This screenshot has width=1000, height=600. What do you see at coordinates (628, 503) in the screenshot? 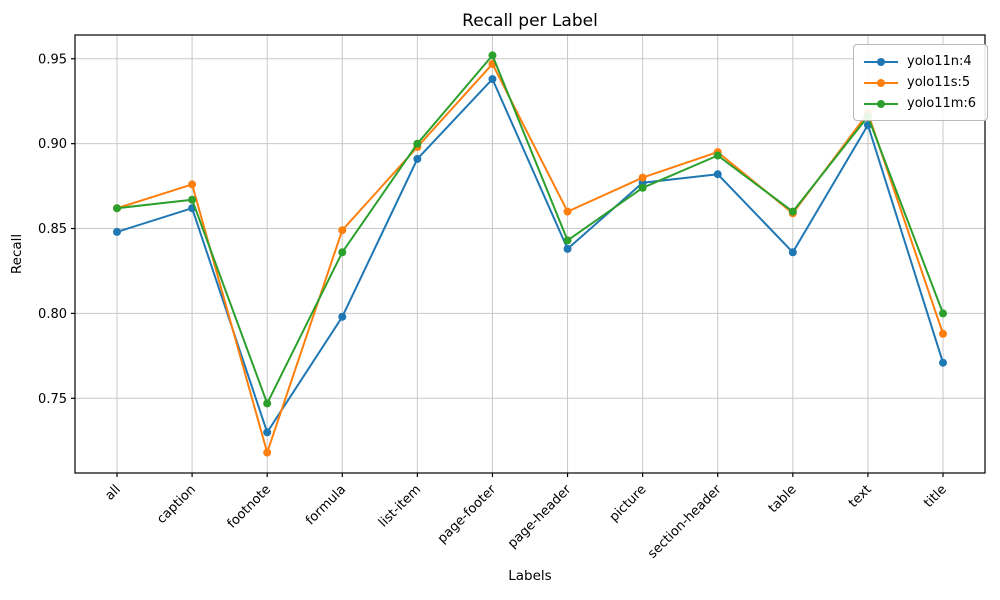
I see `x-tick-label: picture` at bounding box center [628, 503].